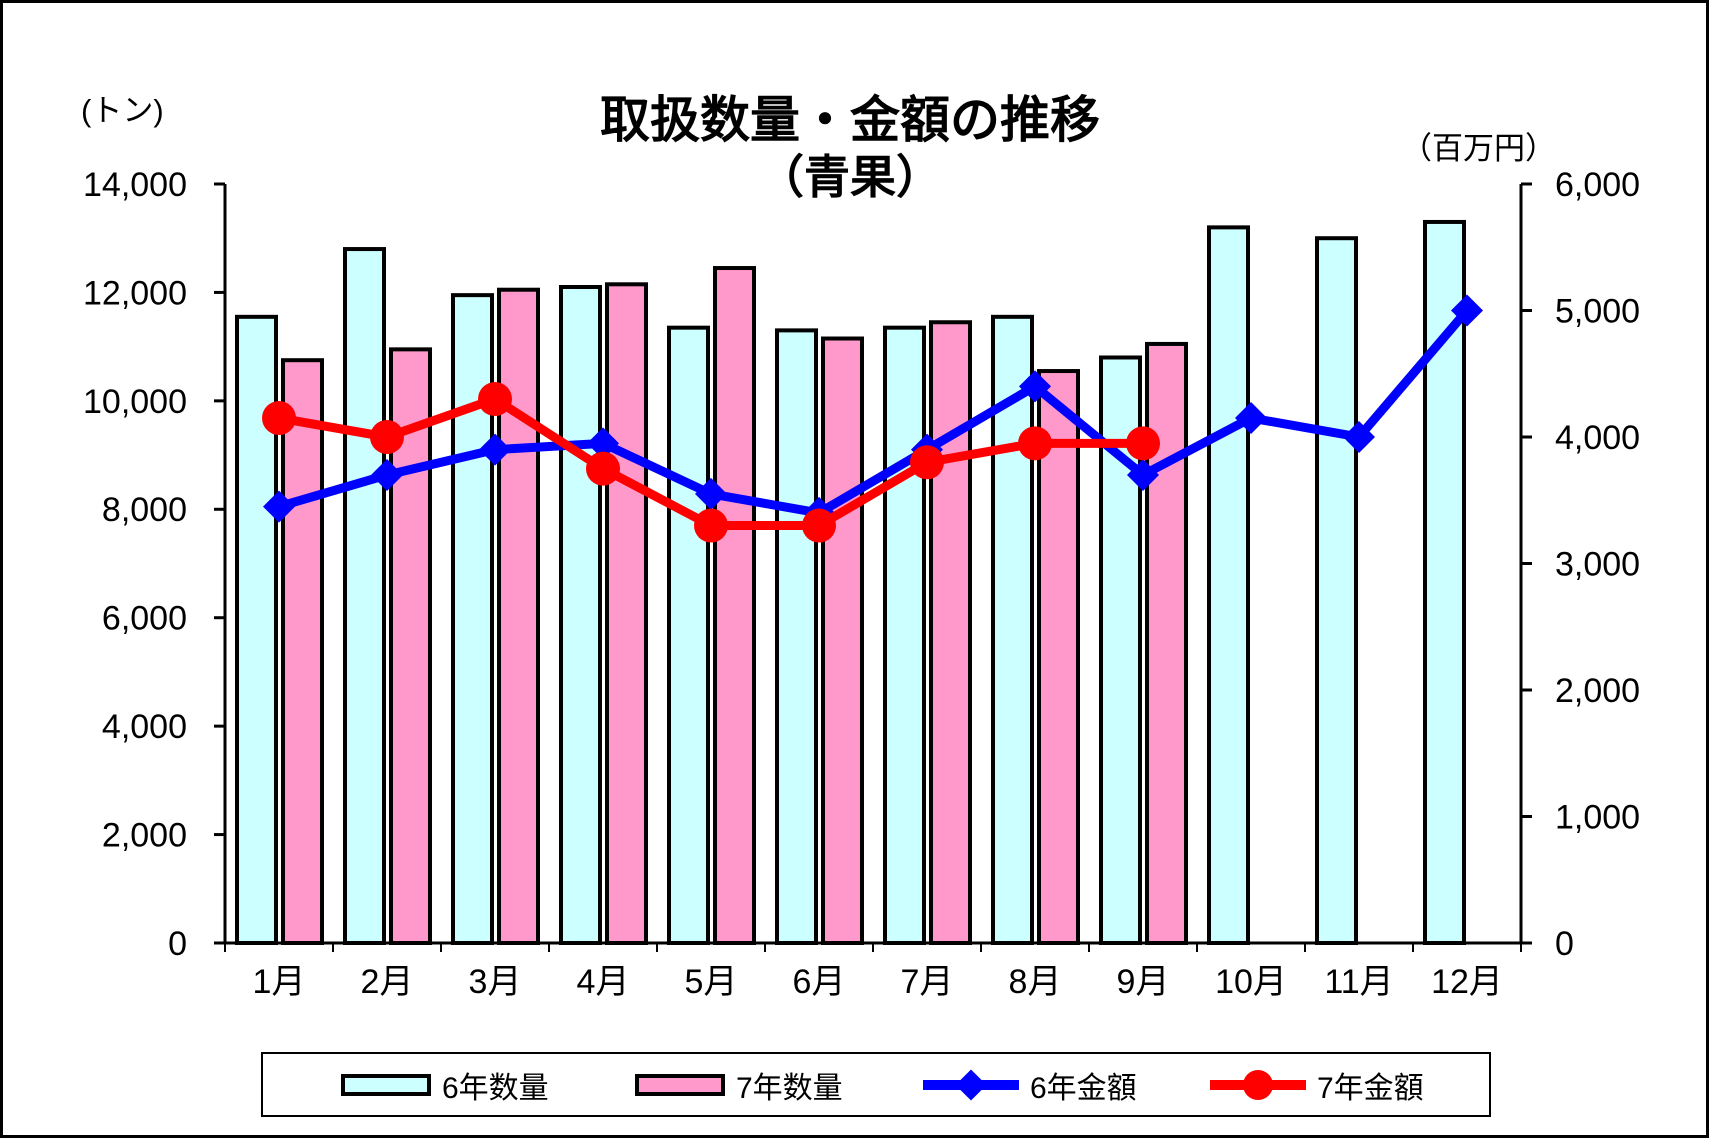  What do you see at coordinates (927, 982) in the screenshot?
I see `month-label-7: 7月` at bounding box center [927, 982].